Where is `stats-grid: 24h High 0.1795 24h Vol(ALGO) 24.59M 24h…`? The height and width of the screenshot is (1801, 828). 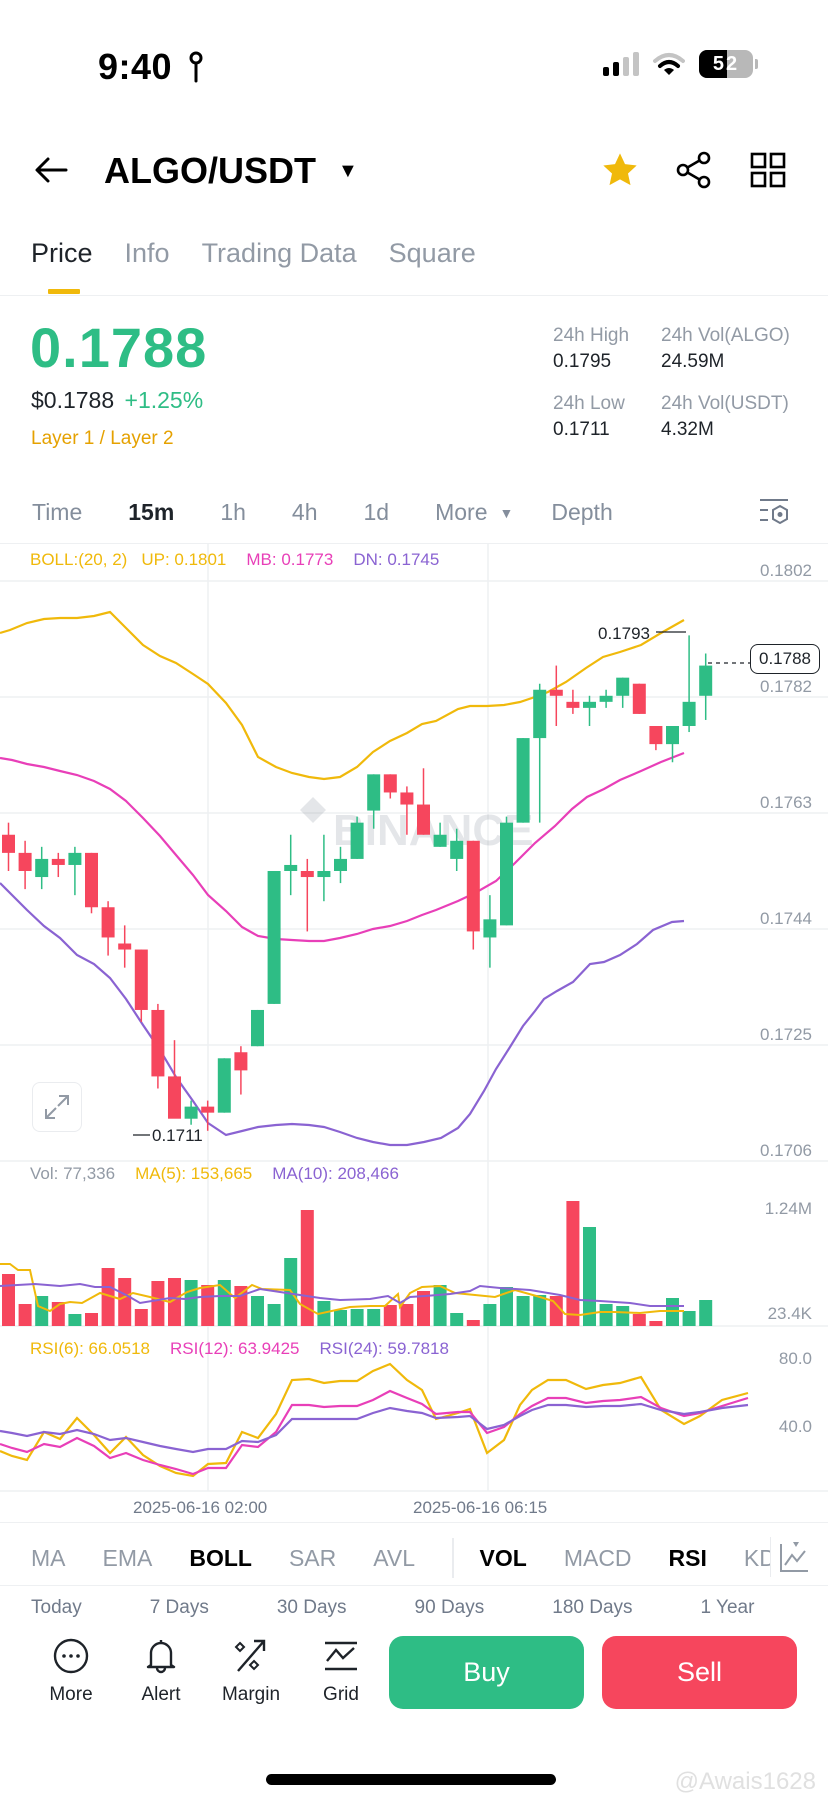 stats-grid: 24h High 0.1795 24h Vol(ALGO) 24.59M 24h… is located at coordinates (687, 388).